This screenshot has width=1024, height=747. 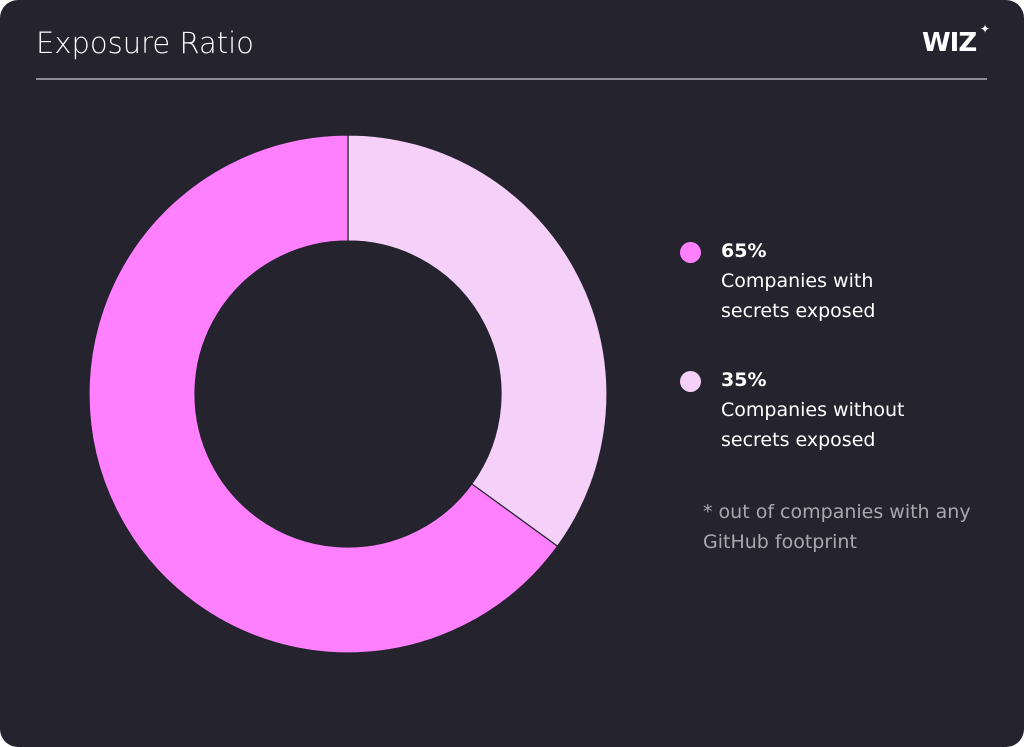 What do you see at coordinates (985, 29) in the screenshot?
I see `sparkle-icon: ✦` at bounding box center [985, 29].